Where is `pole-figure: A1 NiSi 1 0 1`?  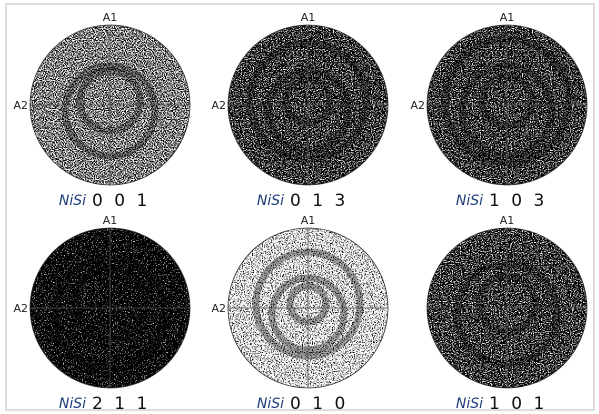 pole-figure: A1 NiSi 1 0 1 is located at coordinates (507, 314).